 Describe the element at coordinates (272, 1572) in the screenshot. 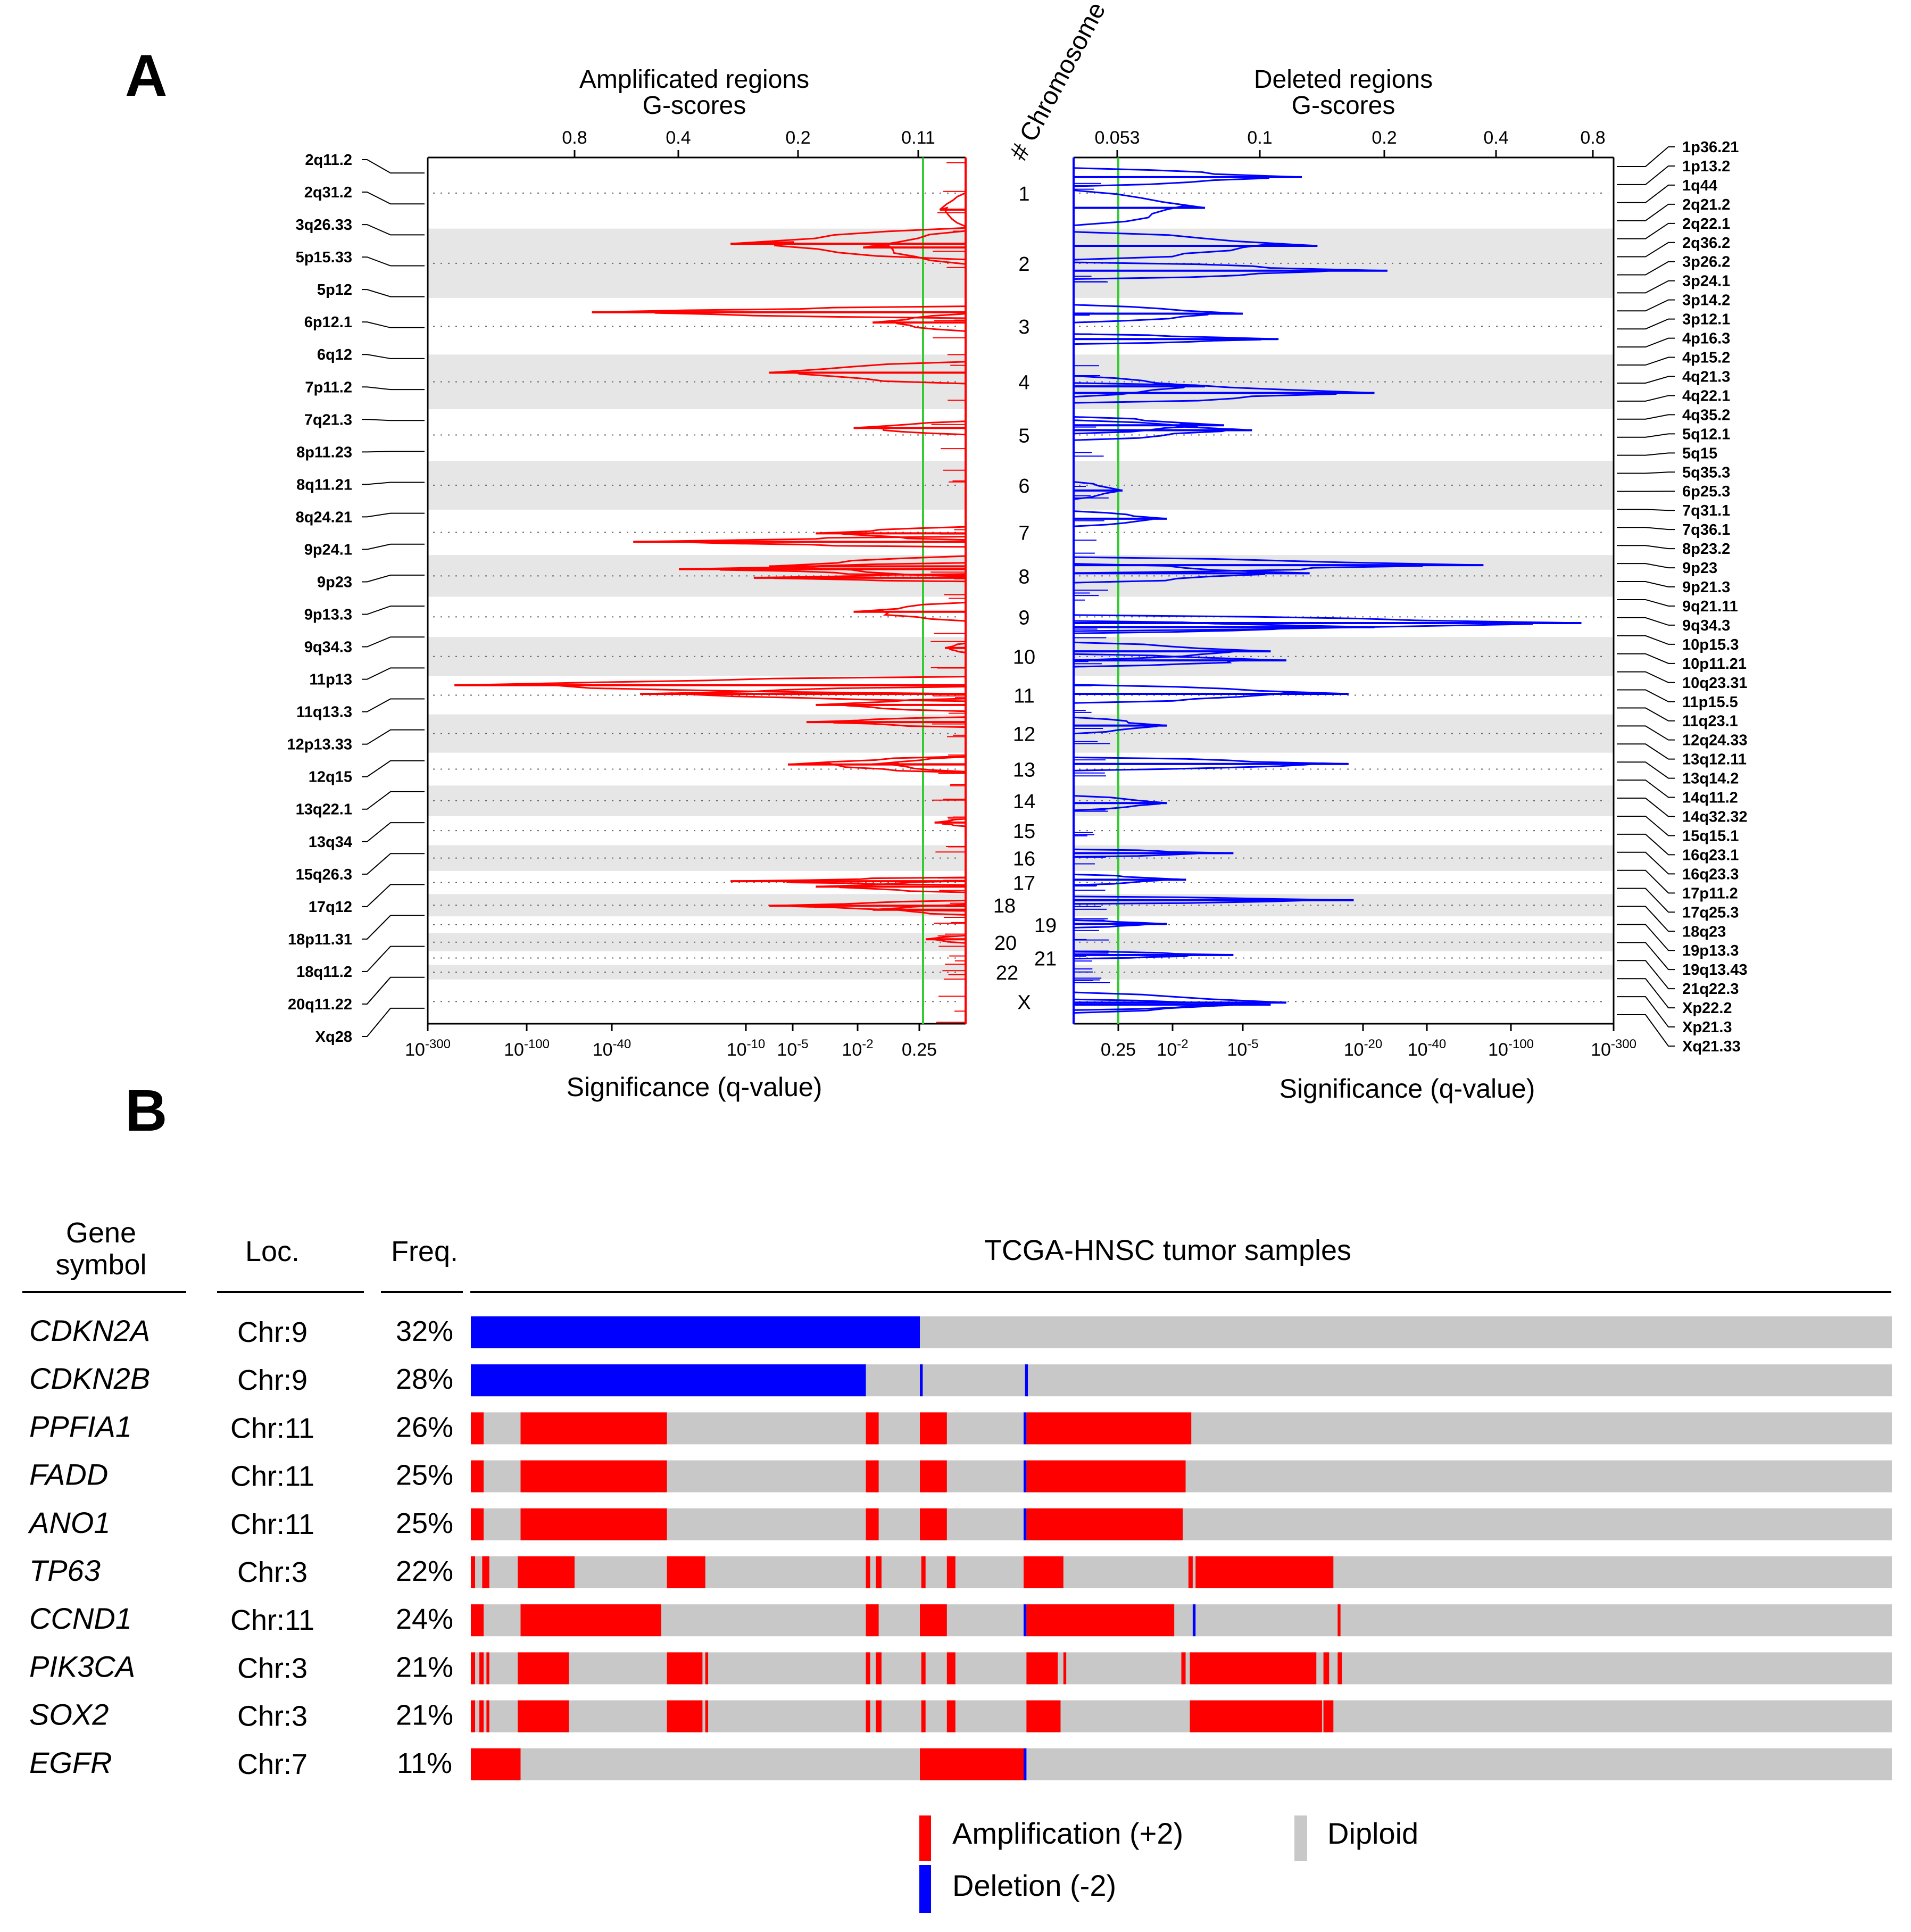

I see `gene-location: Chr:3` at that location.